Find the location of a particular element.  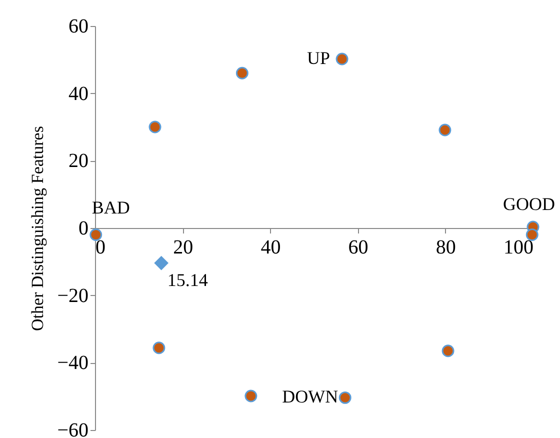

annotation: 15.14 is located at coordinates (187, 280).